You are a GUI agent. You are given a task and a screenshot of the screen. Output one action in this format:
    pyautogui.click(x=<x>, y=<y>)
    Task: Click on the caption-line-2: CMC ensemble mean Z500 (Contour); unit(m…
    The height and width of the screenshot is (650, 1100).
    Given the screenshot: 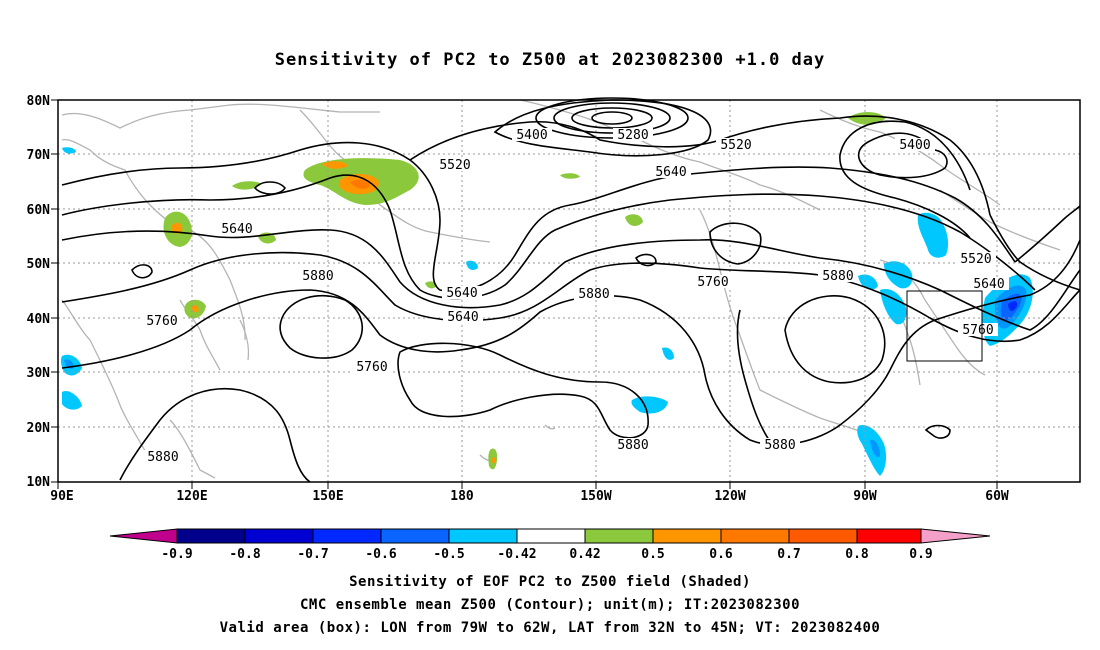 What is the action you would take?
    pyautogui.click(x=549, y=605)
    